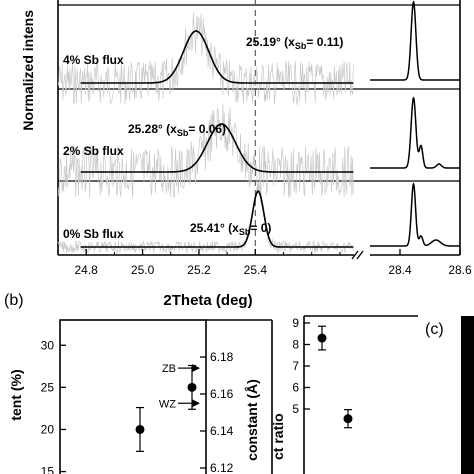  What do you see at coordinates (28, 70) in the screenshot?
I see `y-axis-label: Normalized intens` at bounding box center [28, 70].